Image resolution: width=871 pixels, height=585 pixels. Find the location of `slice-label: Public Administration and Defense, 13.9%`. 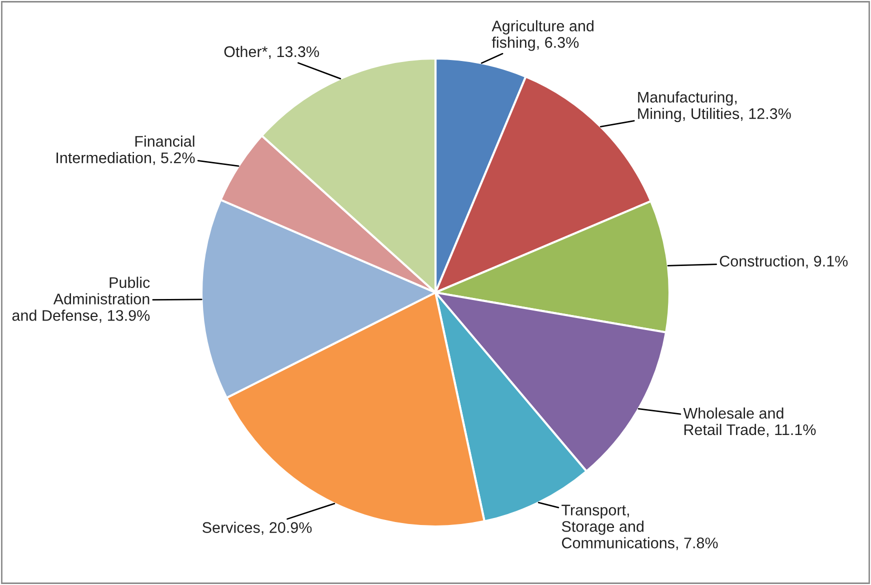

slice-label: Public Administration and Defense, 13.9% is located at coordinates (81, 299).